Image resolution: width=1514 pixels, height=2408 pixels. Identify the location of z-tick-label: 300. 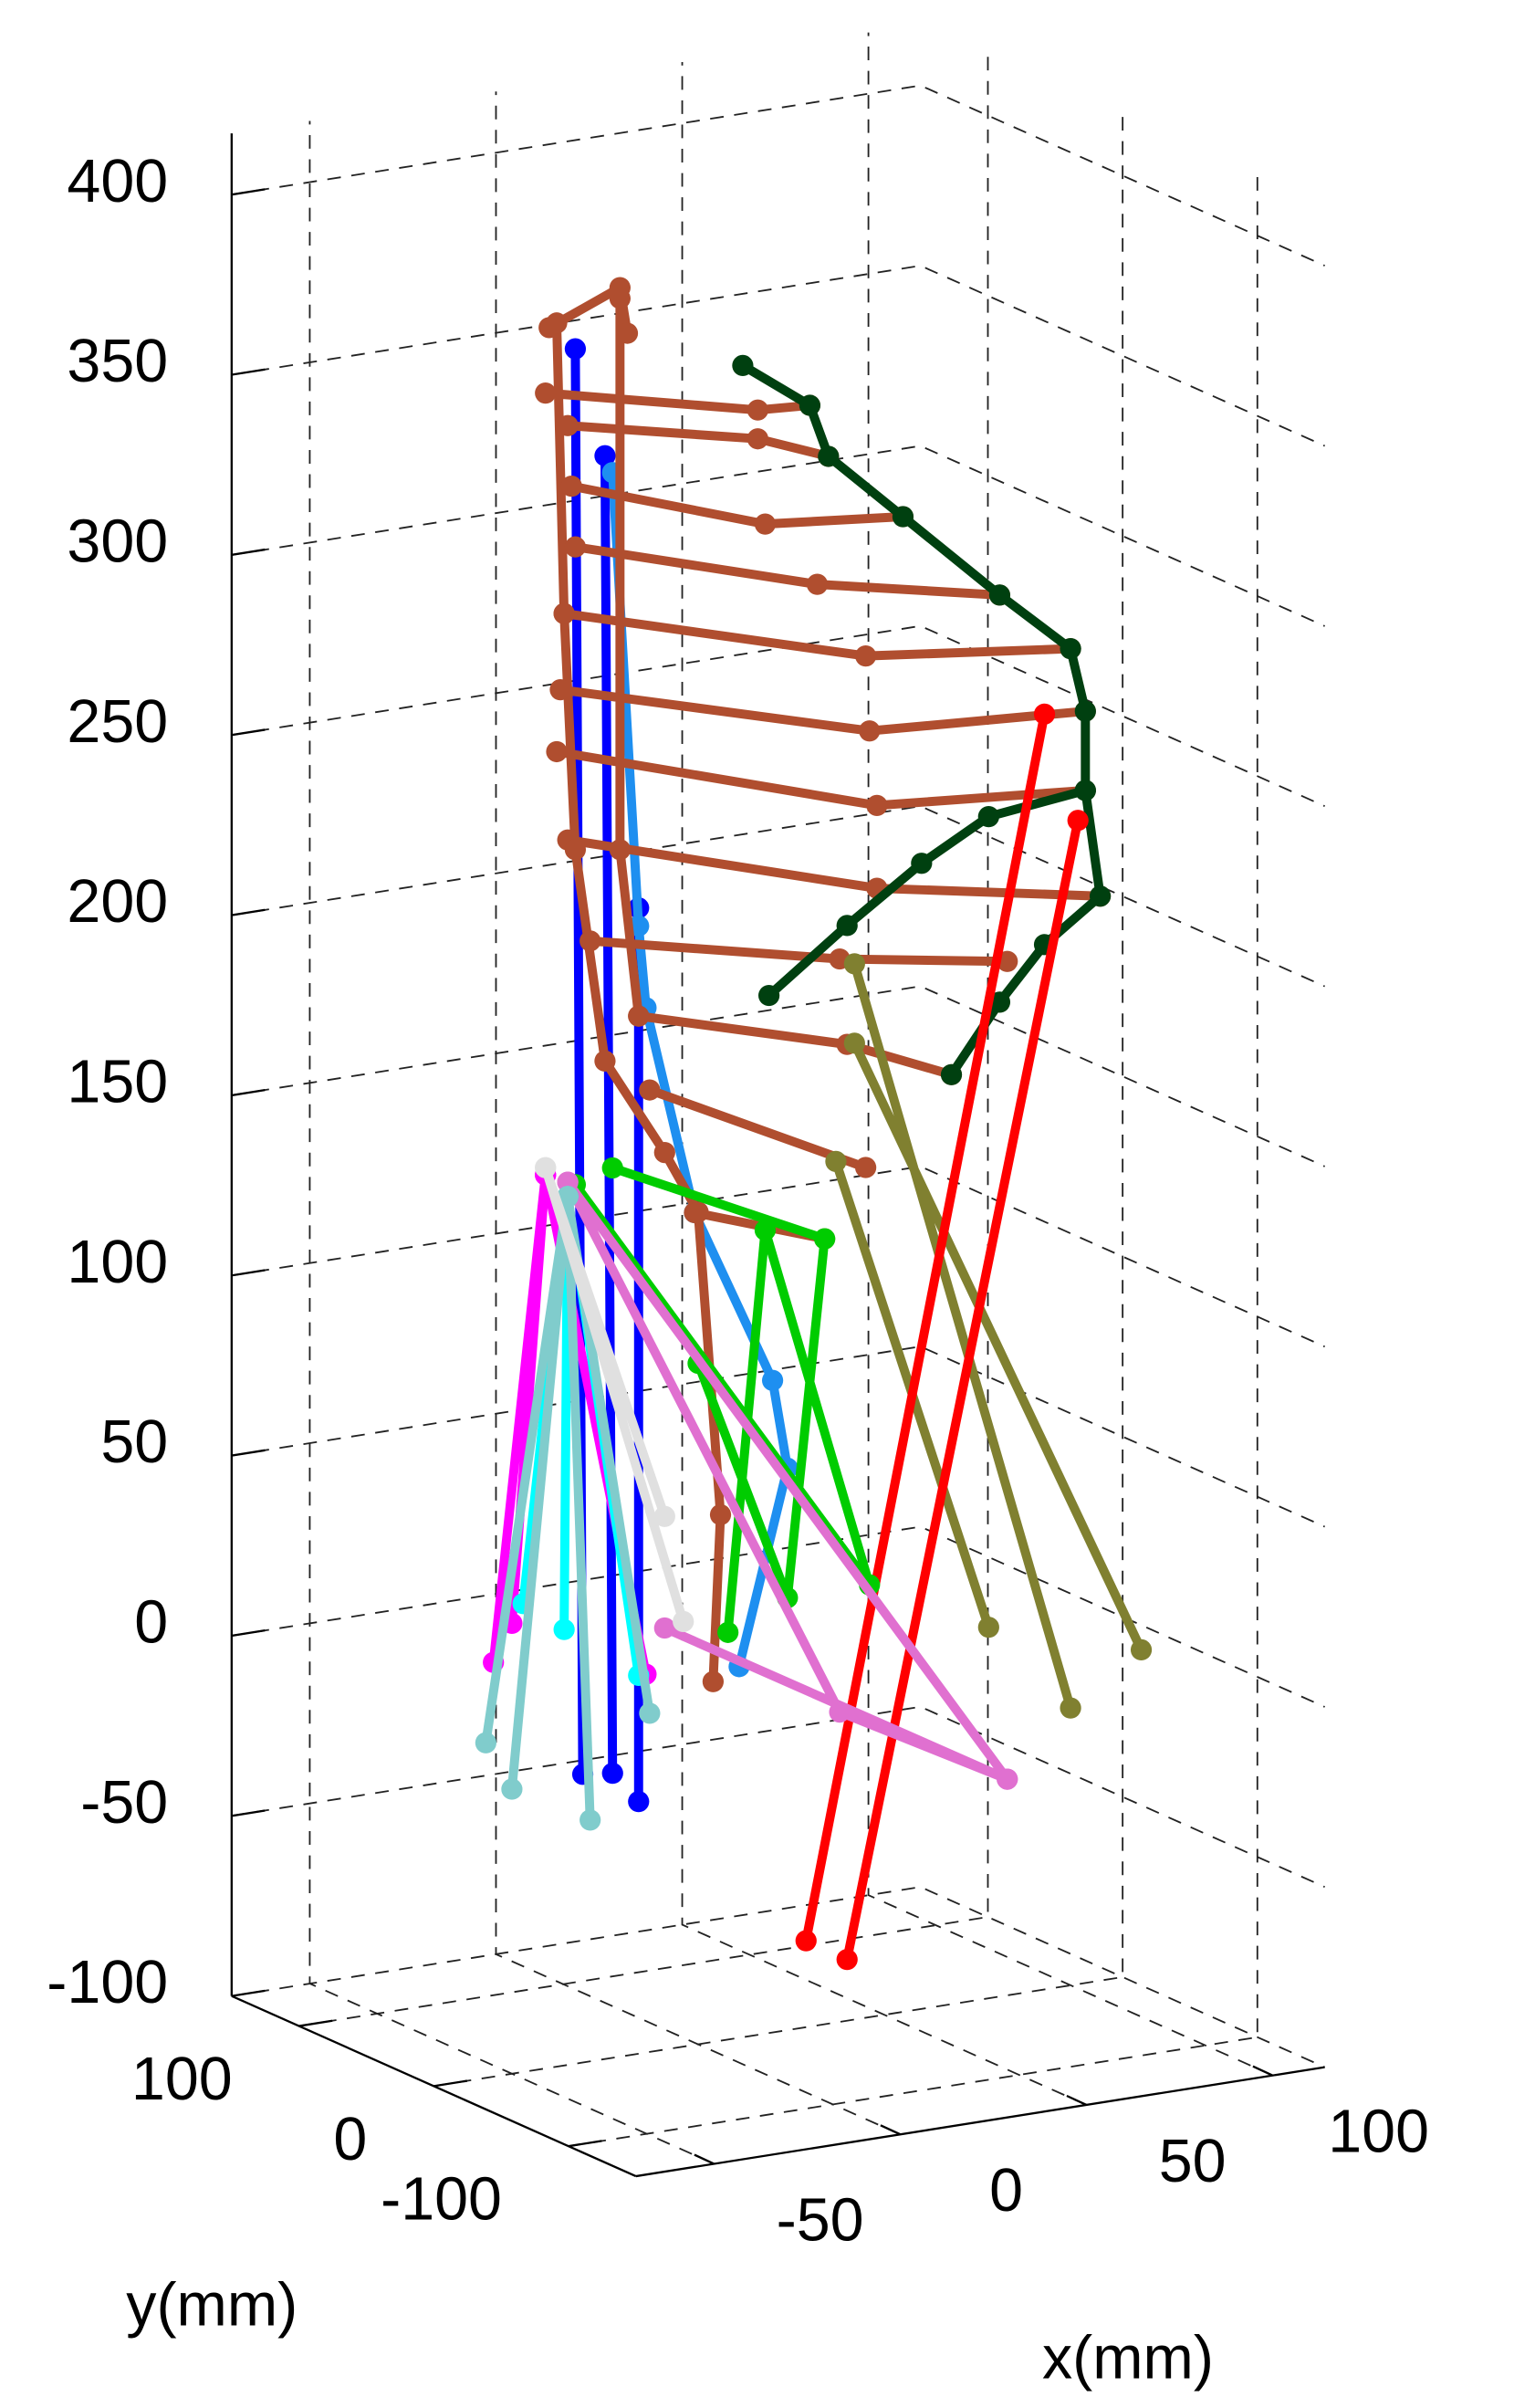
(118, 541).